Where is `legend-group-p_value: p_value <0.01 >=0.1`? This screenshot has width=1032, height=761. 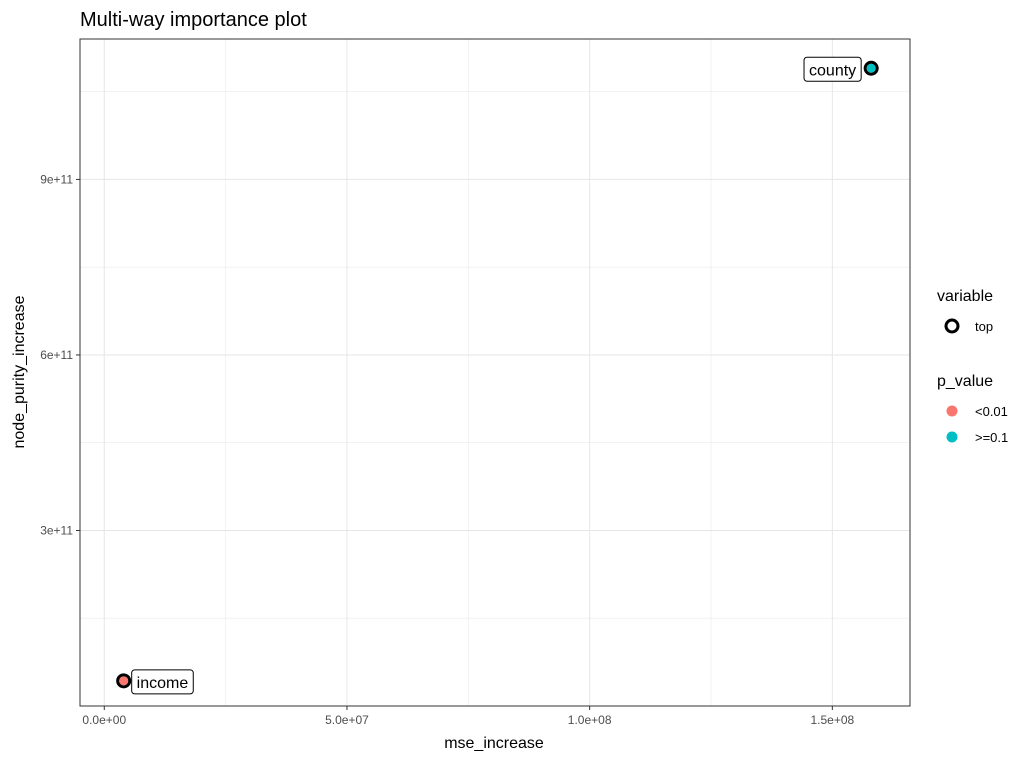
legend-group-p_value: p_value <0.01 >=0.1 is located at coordinates (972, 409).